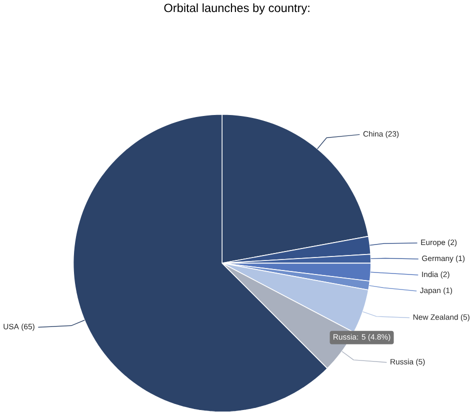 The image size is (473, 412). Describe the element at coordinates (237, 8) in the screenshot. I see `chart-title: Orbital launches by country:` at that location.